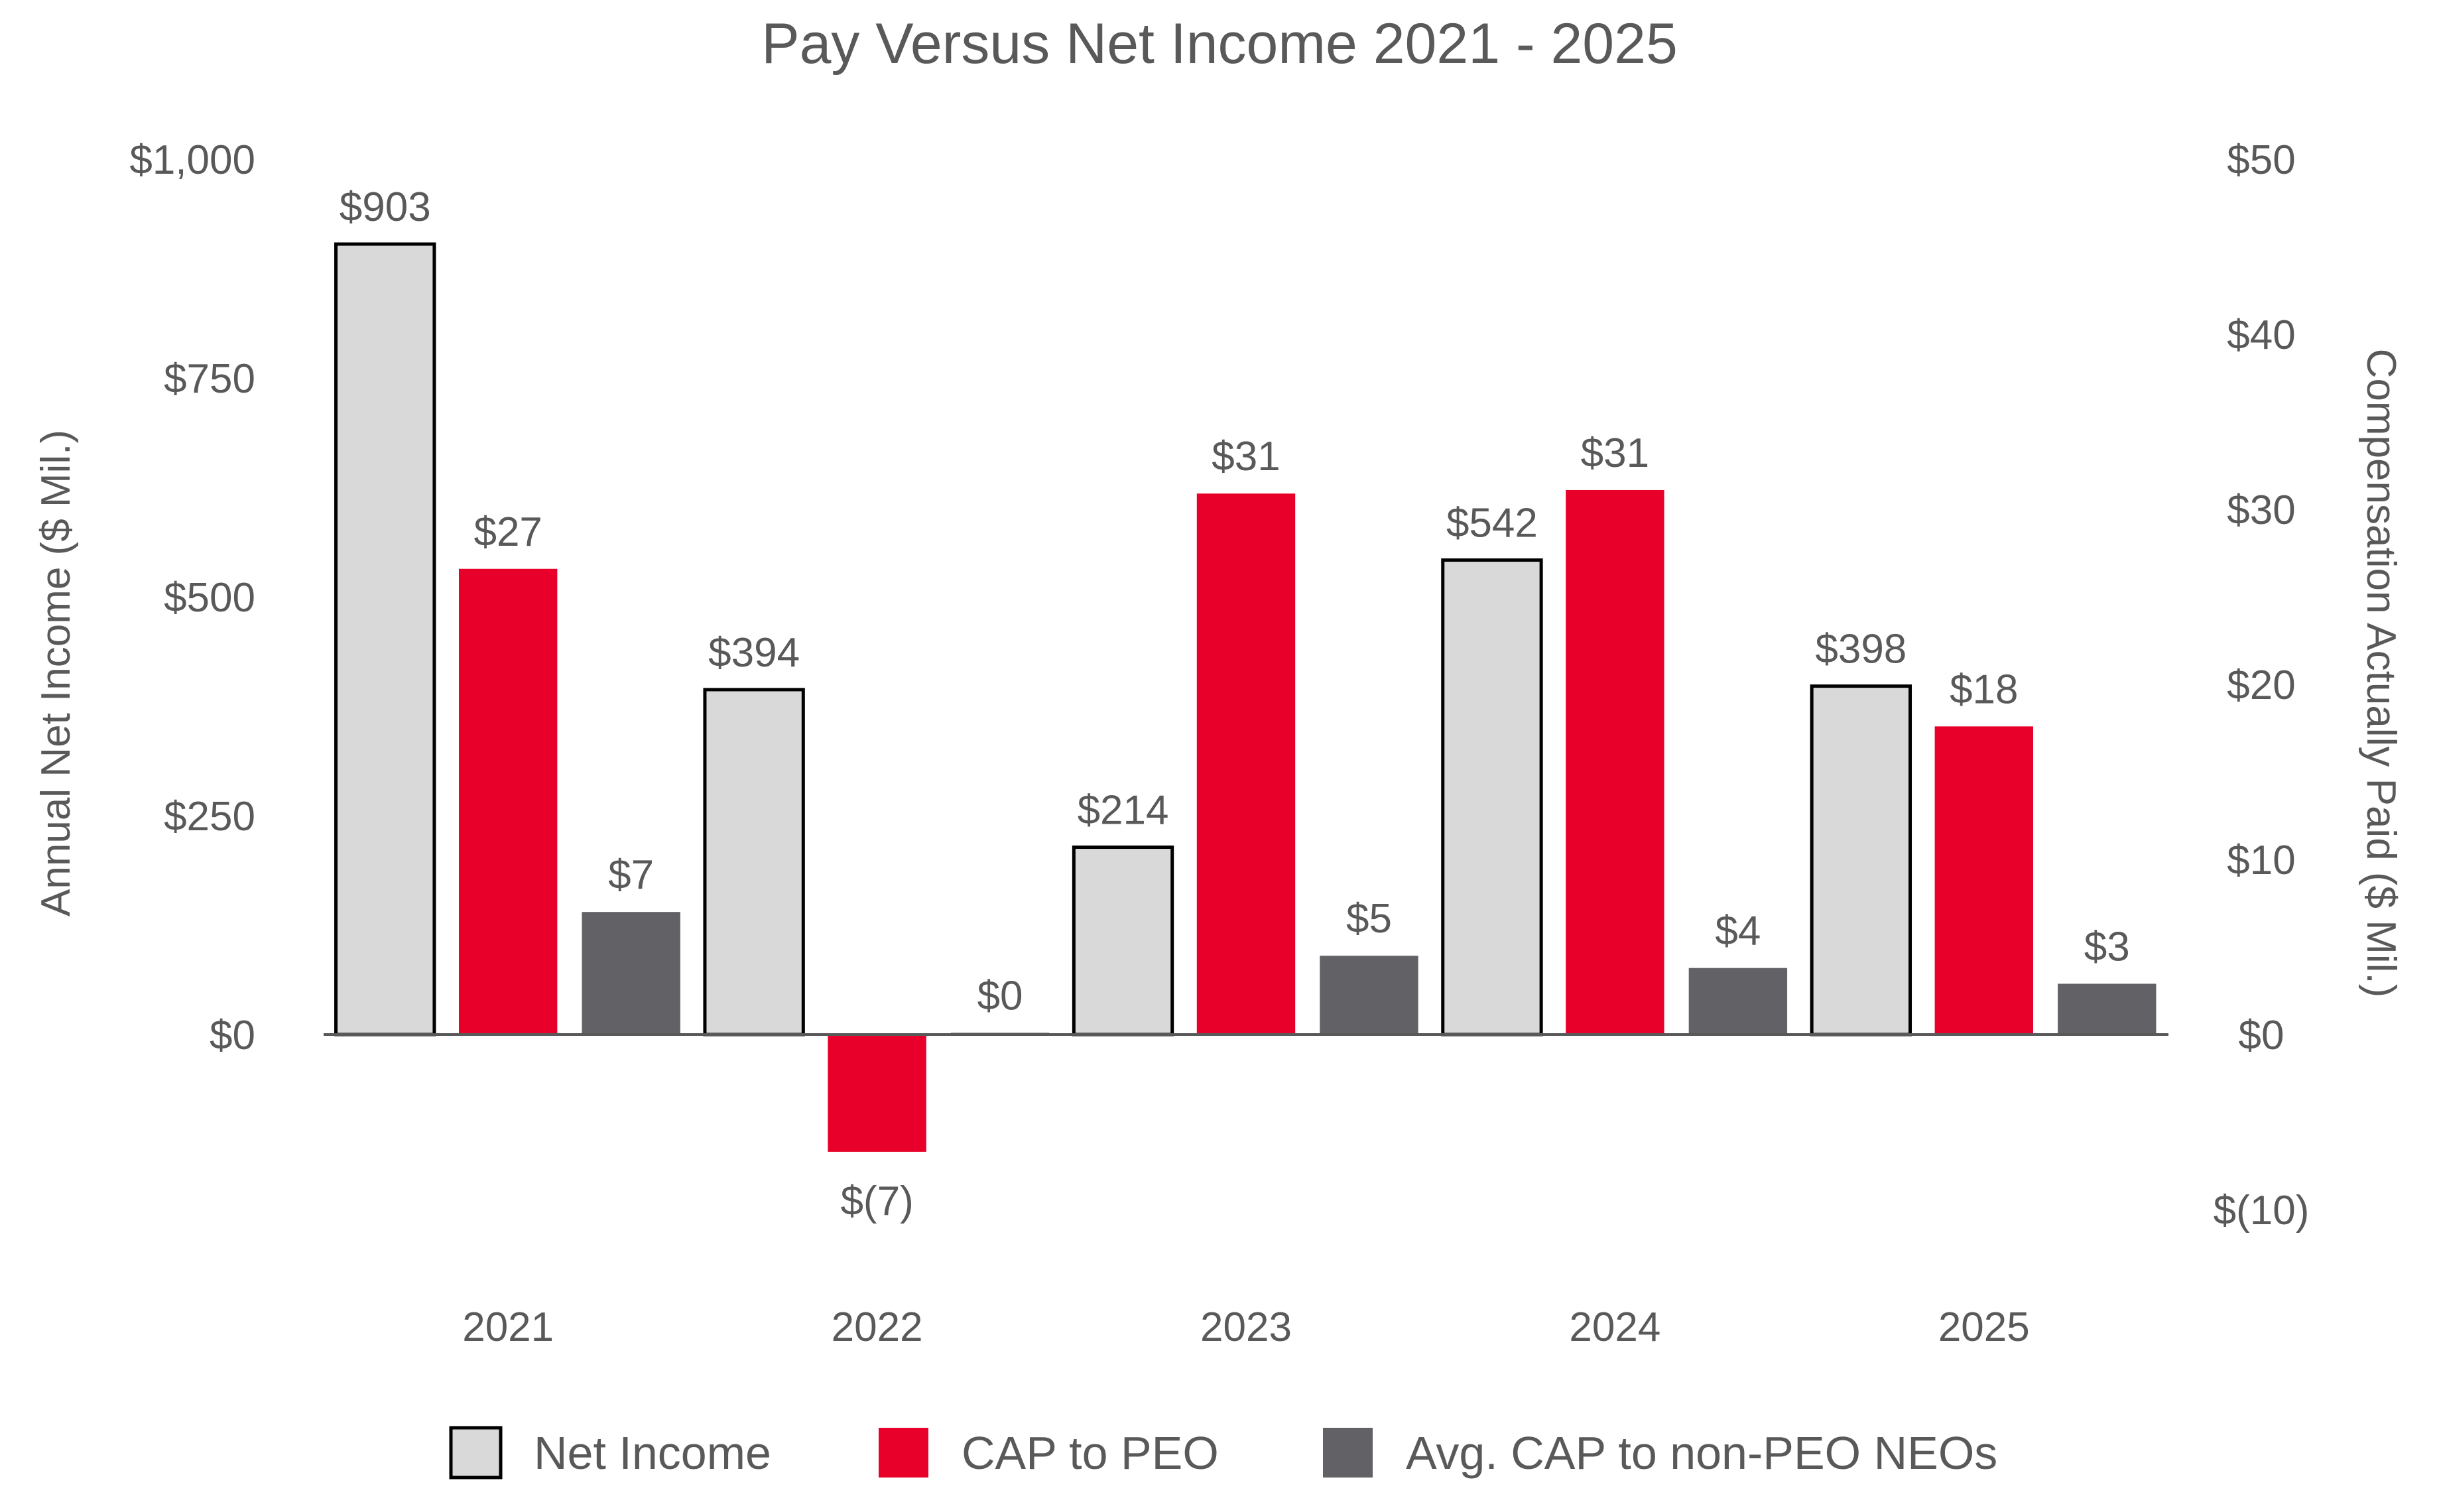 This screenshot has height=1512, width=2439. What do you see at coordinates (508, 1327) in the screenshot?
I see `x-category-label: 2021` at bounding box center [508, 1327].